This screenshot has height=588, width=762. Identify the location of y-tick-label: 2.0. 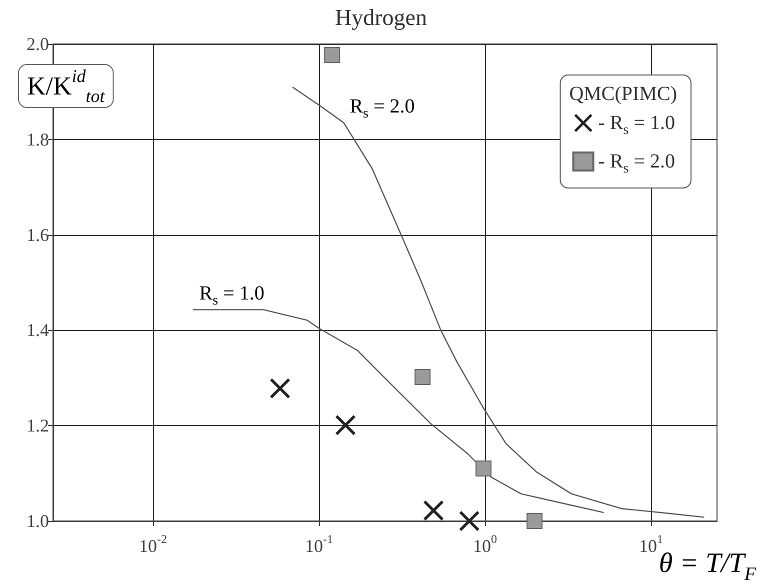
(37, 44).